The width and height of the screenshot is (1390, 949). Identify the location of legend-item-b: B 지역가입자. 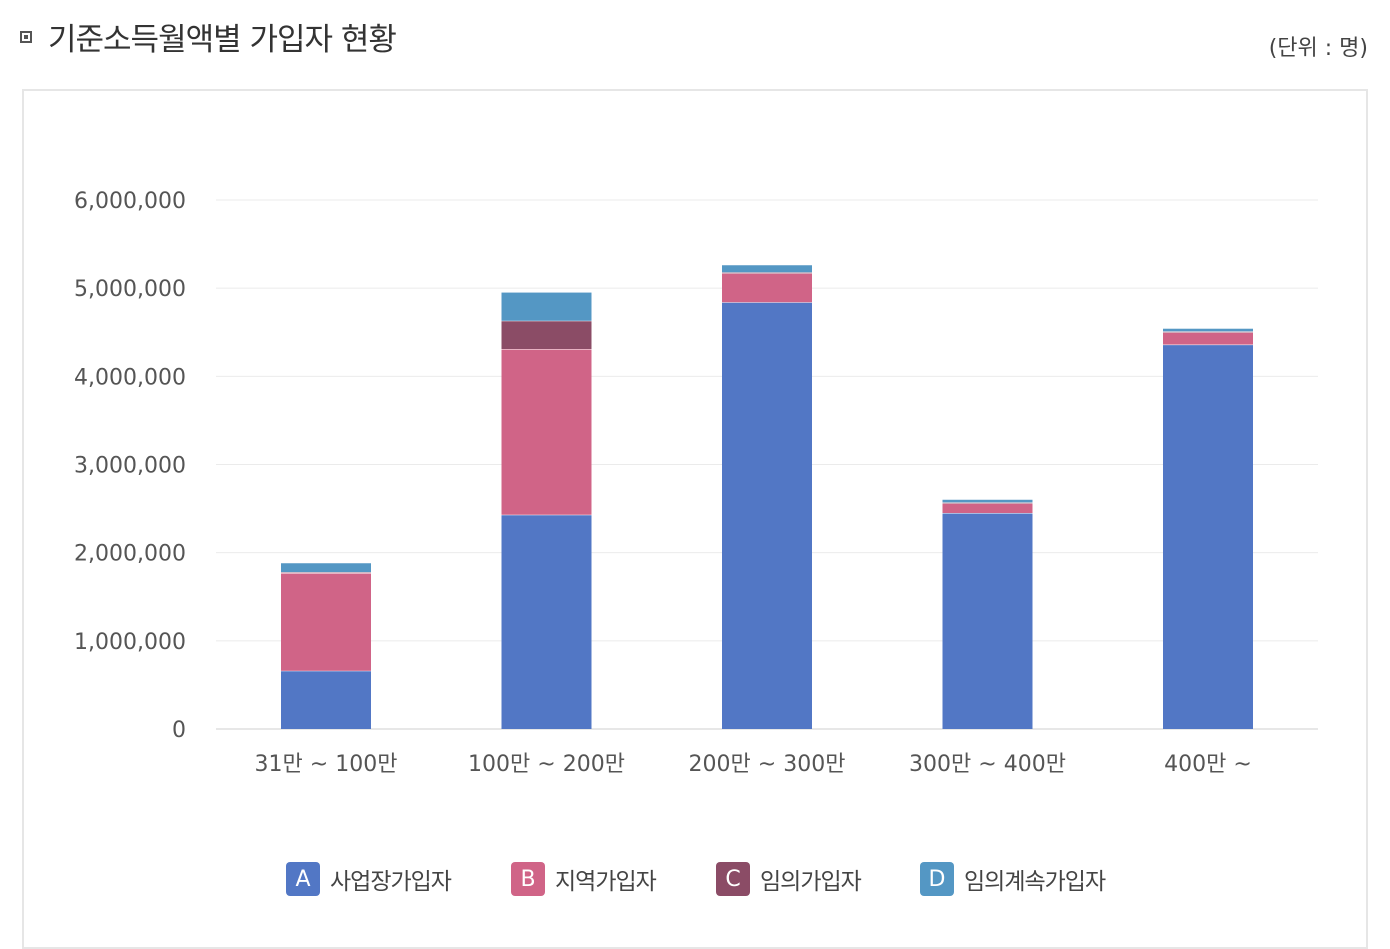
(584, 879).